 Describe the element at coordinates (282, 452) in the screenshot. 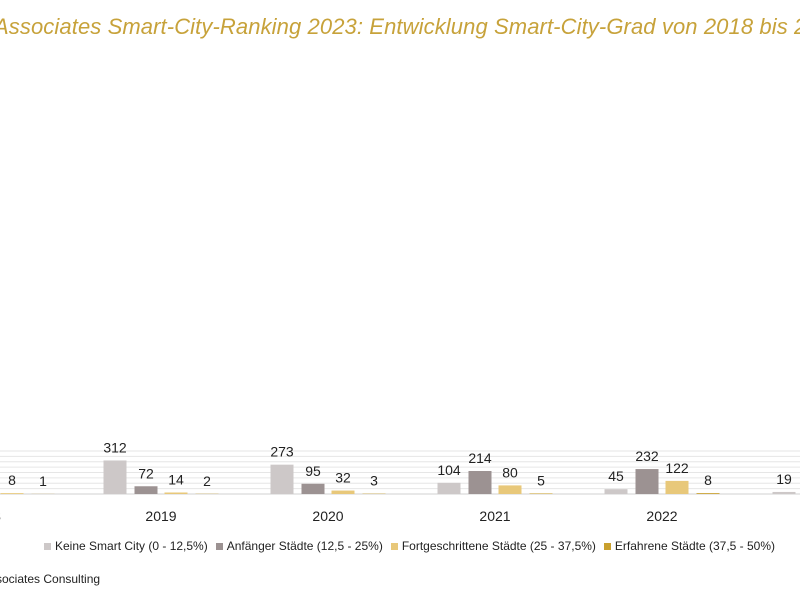

I see `data-label: 273` at that location.